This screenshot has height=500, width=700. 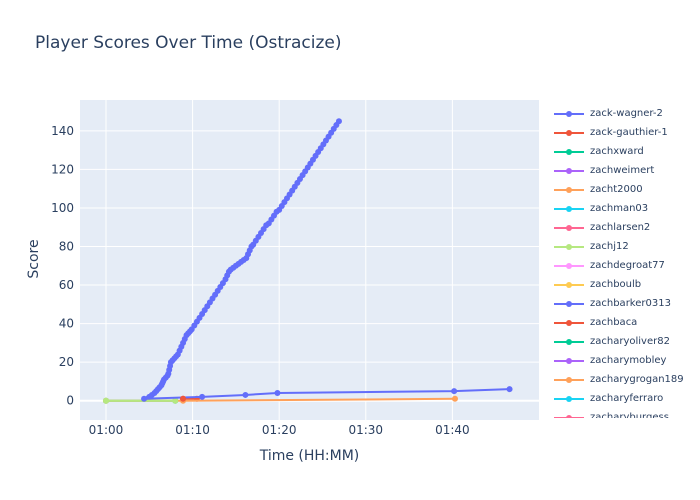 I want to click on legend-label: zachboulb, so click(x=616, y=284).